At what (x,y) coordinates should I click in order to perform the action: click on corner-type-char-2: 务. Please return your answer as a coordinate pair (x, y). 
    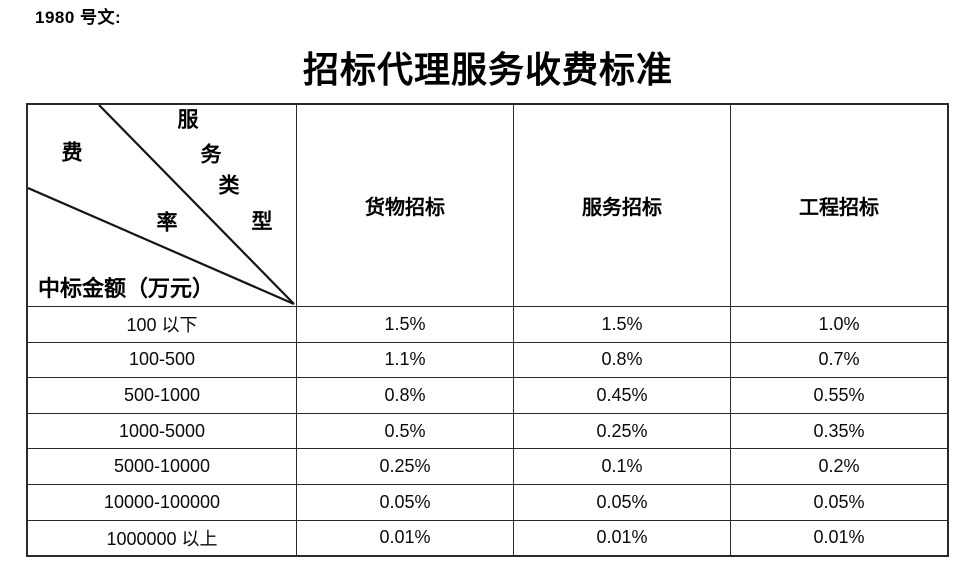
    Looking at the image, I should click on (211, 154).